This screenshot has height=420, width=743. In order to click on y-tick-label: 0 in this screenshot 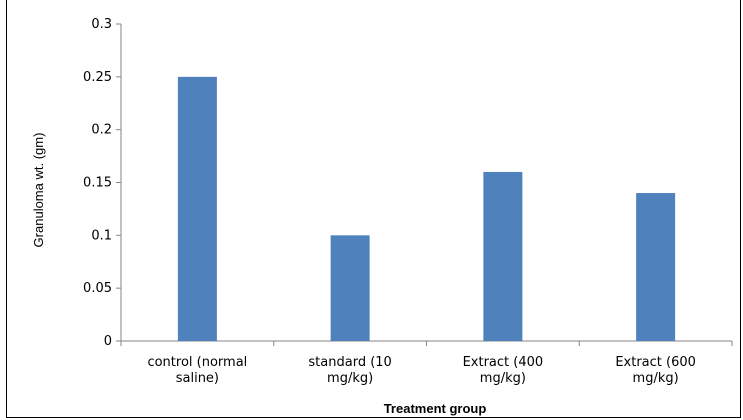, I will do `click(108, 341)`.